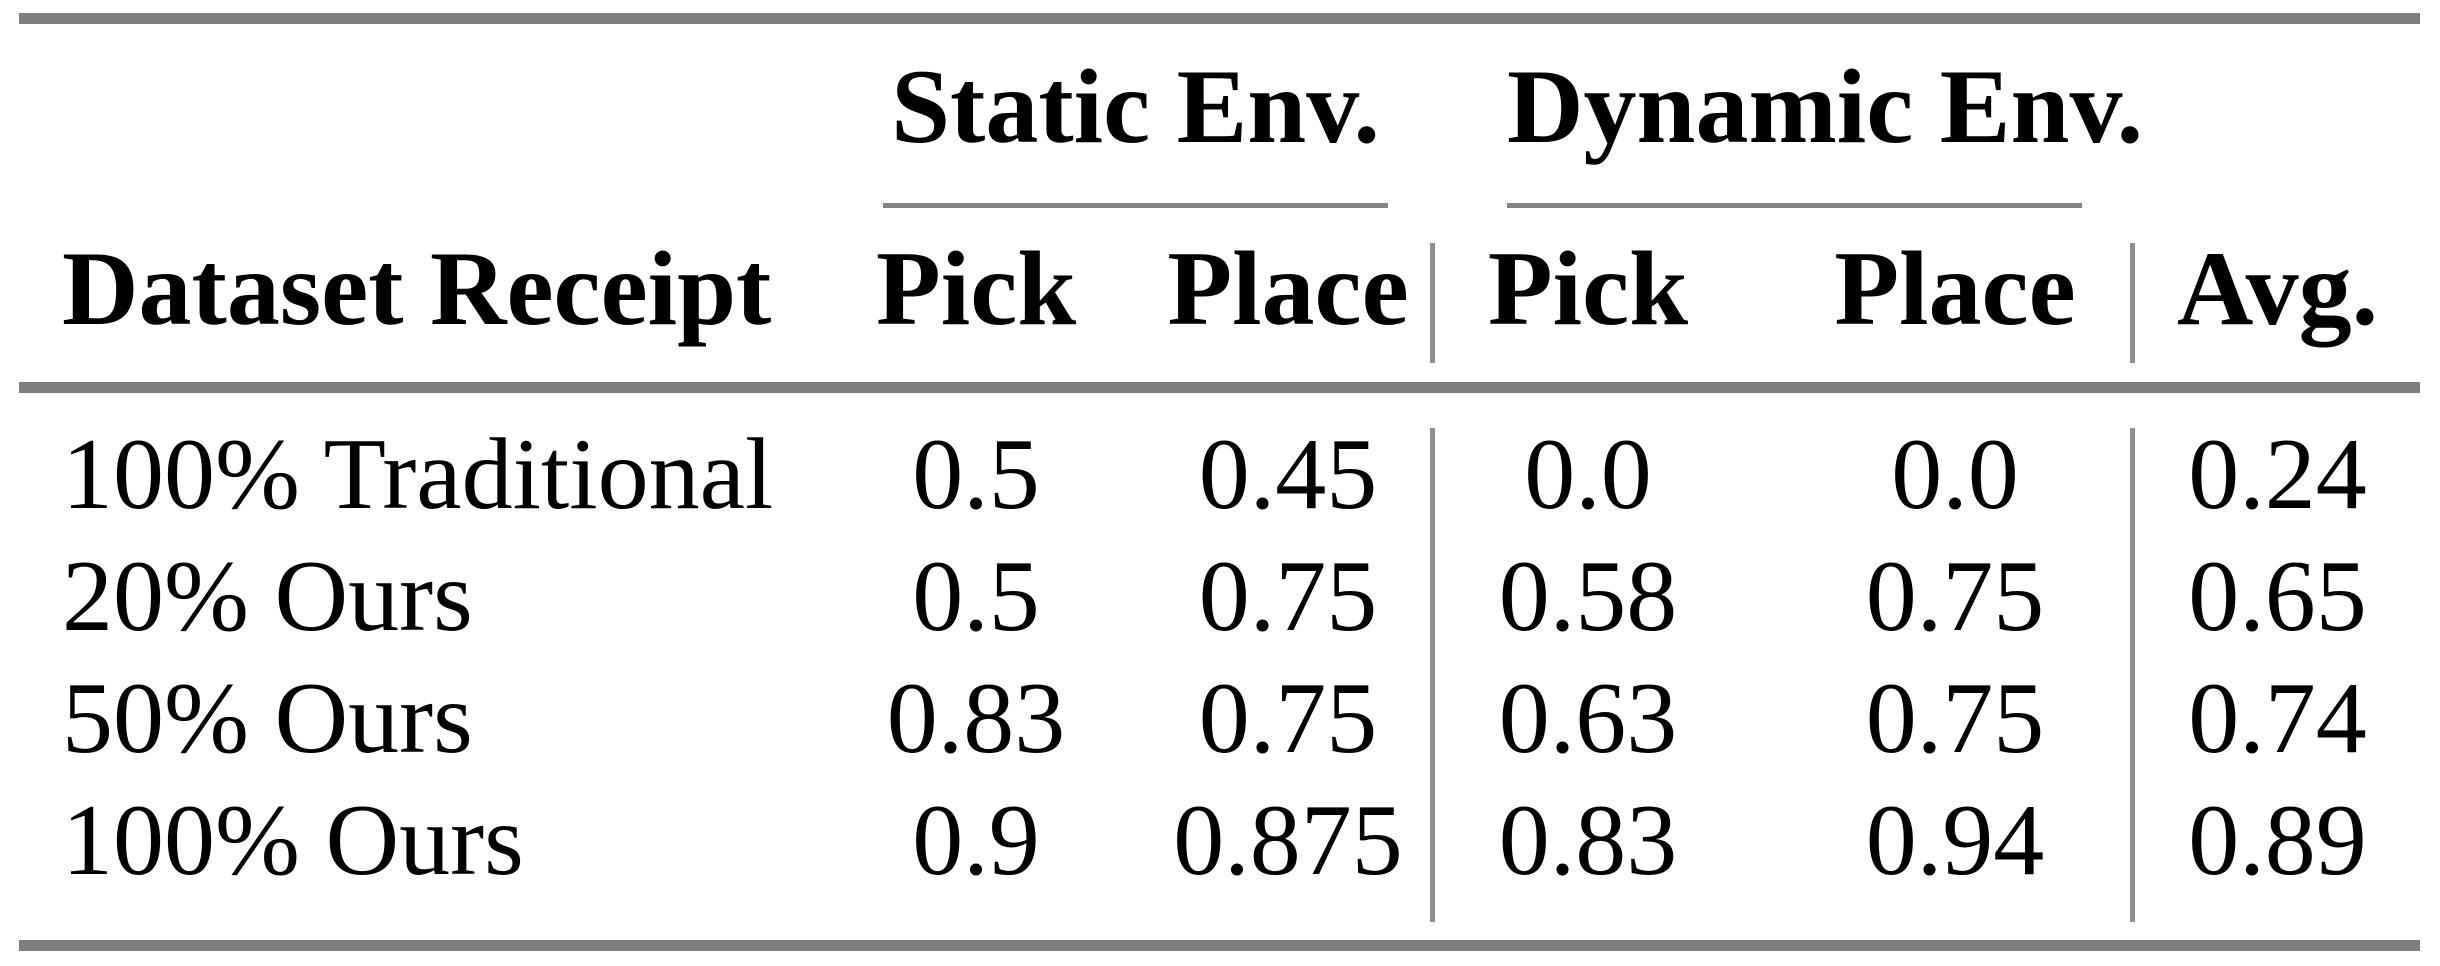  I want to click on row-label: 100% Traditional, so click(418, 474).